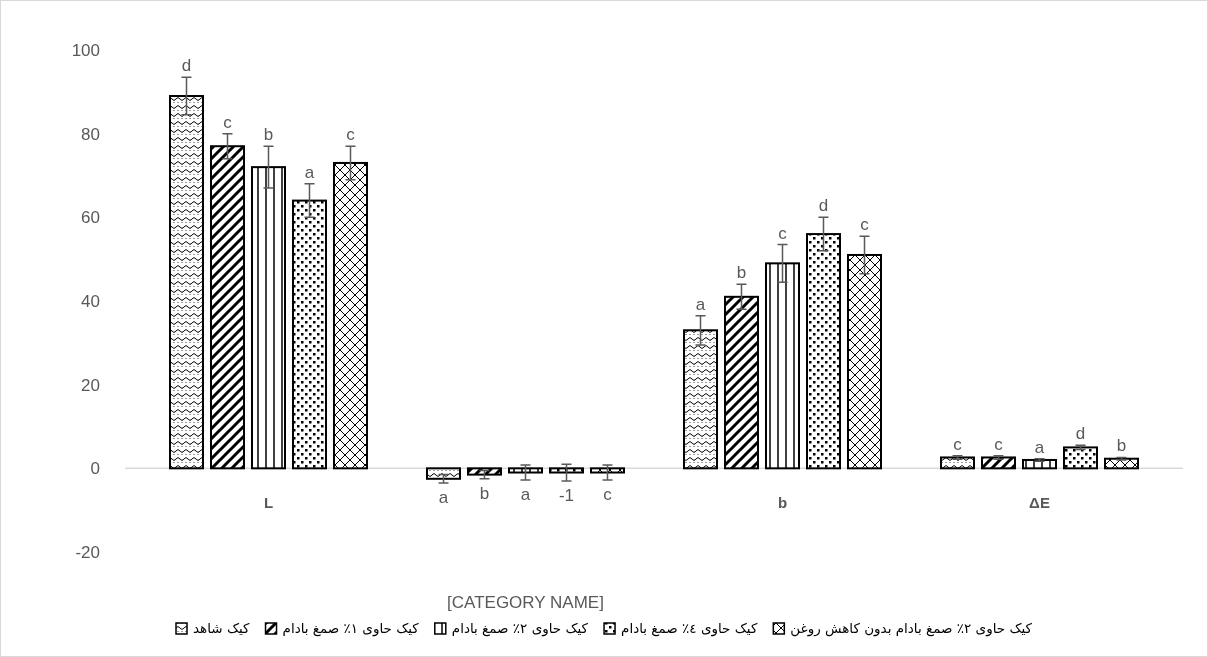 This screenshot has width=1208, height=657. I want to click on legend-label: کیک شاهد, so click(222, 628).